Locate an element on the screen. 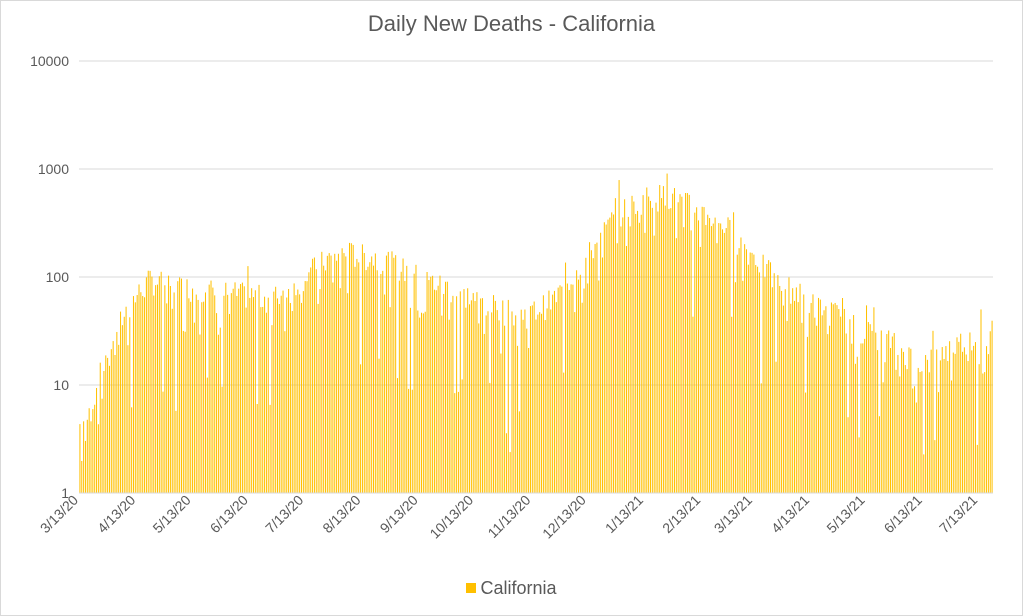  y-tick-label: 100 is located at coordinates (58, 277).